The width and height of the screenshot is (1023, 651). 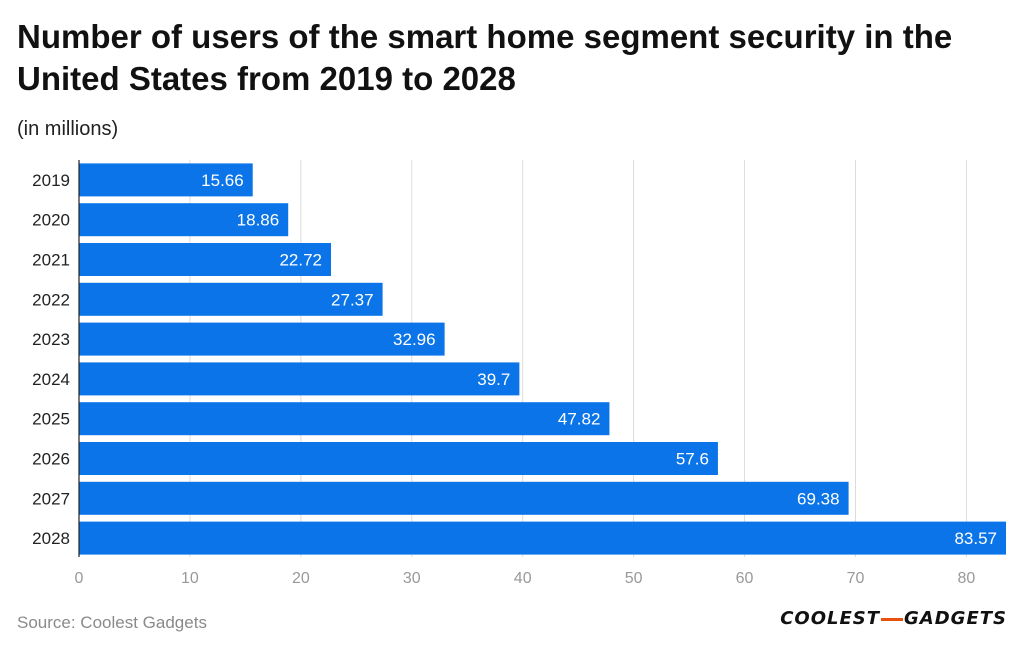 I want to click on x-tick-label: 20, so click(x=301, y=578).